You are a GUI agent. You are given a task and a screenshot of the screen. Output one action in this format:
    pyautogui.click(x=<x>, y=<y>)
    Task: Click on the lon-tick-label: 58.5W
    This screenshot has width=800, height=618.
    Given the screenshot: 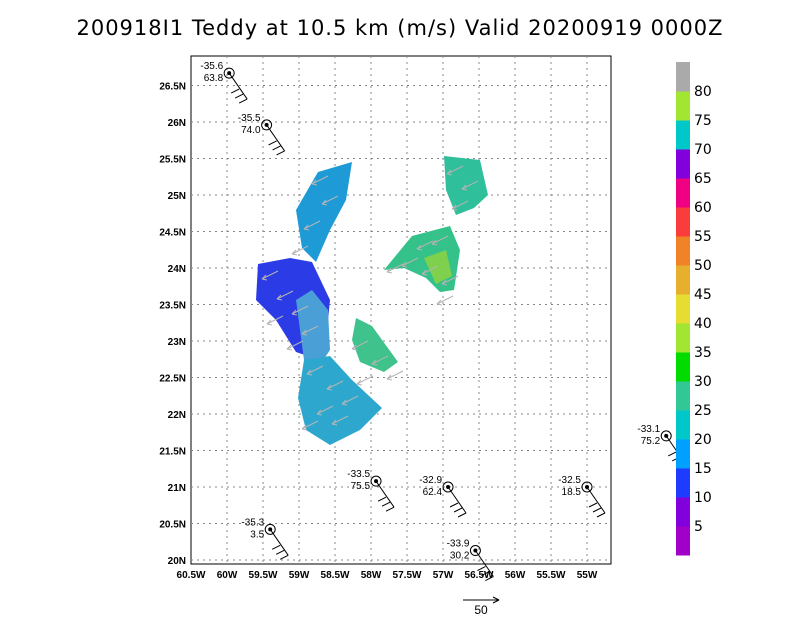 What is the action you would take?
    pyautogui.click(x=335, y=575)
    